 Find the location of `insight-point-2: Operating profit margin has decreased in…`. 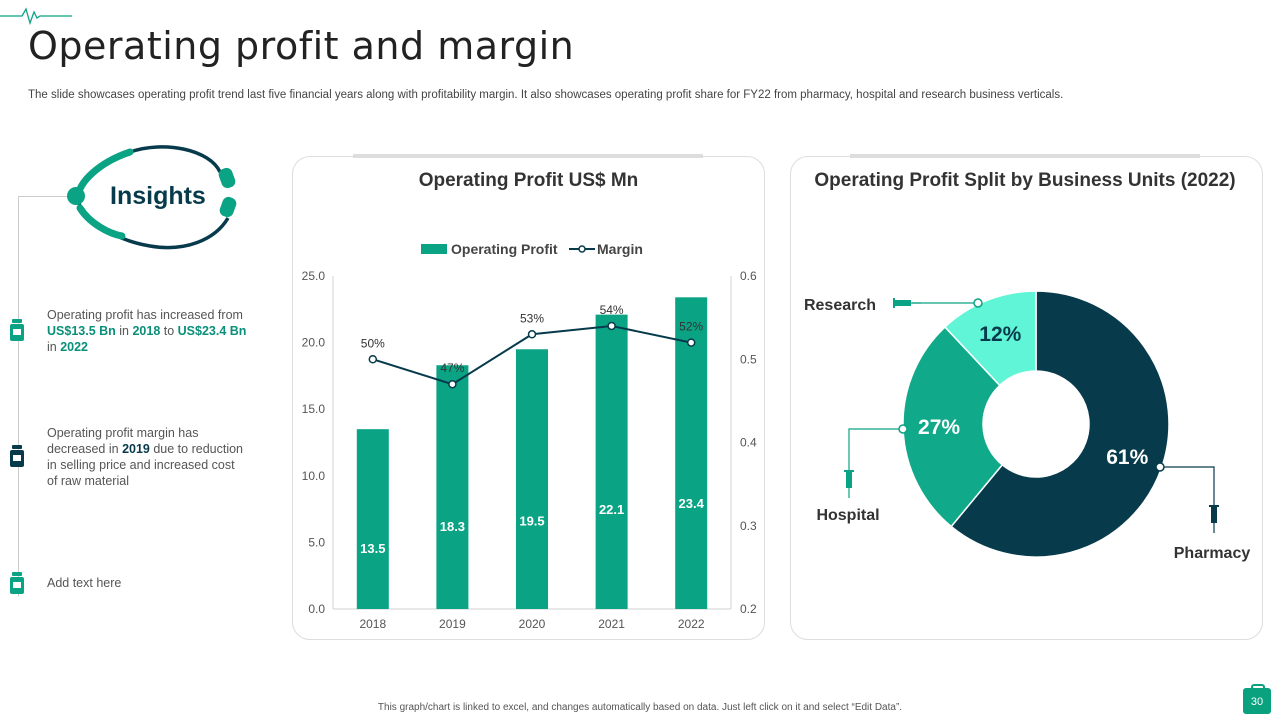

insight-point-2: Operating profit margin has decreased in… is located at coordinates (145, 457).